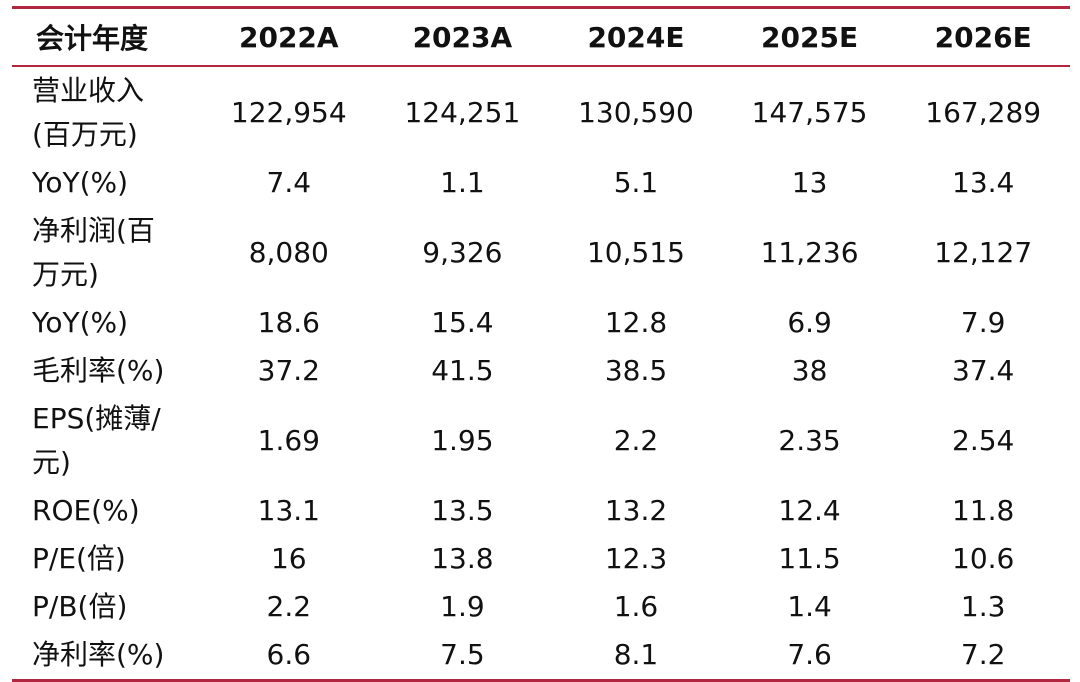  I want to click on value-cell: 37.4, so click(983, 370).